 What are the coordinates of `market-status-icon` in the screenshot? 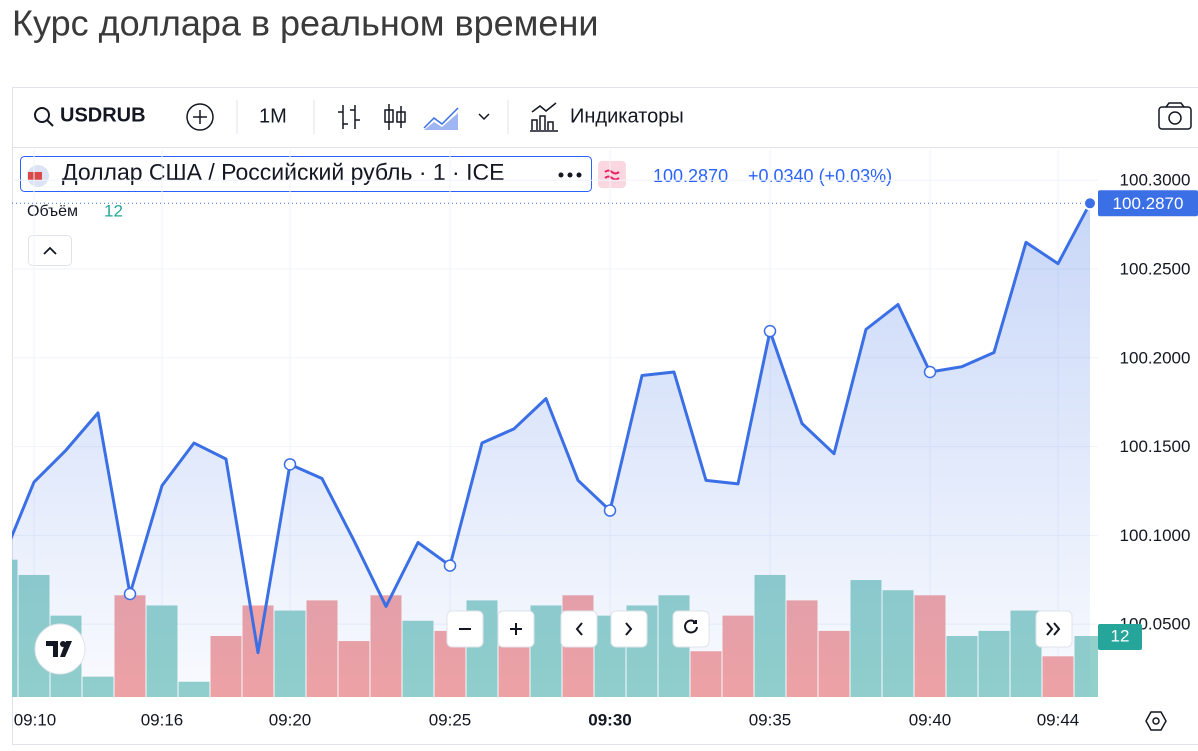 It's located at (612, 175).